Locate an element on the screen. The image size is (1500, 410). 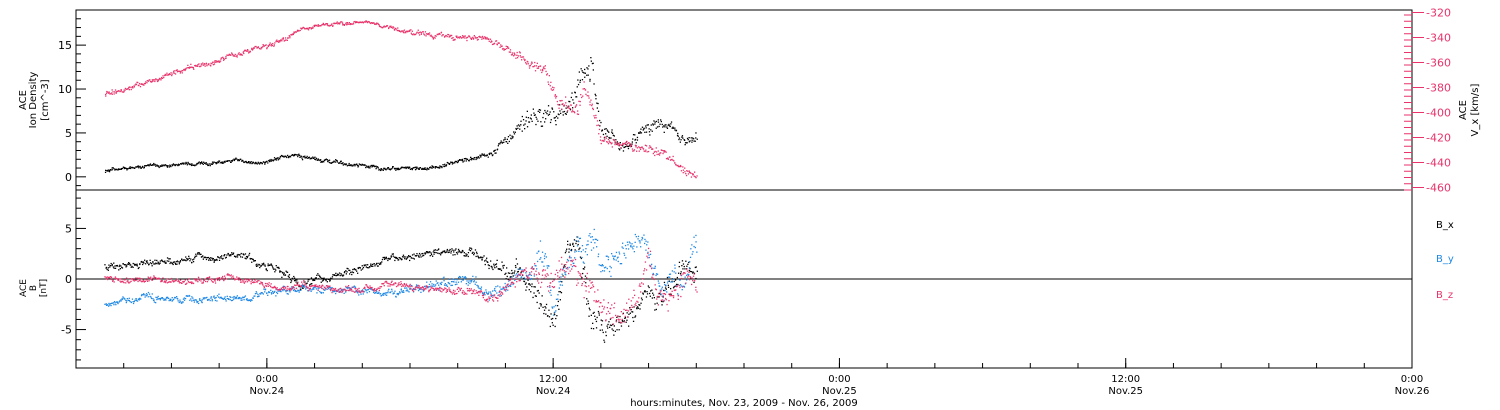
x-tick-time-label: 0:00 is located at coordinates (839, 379).